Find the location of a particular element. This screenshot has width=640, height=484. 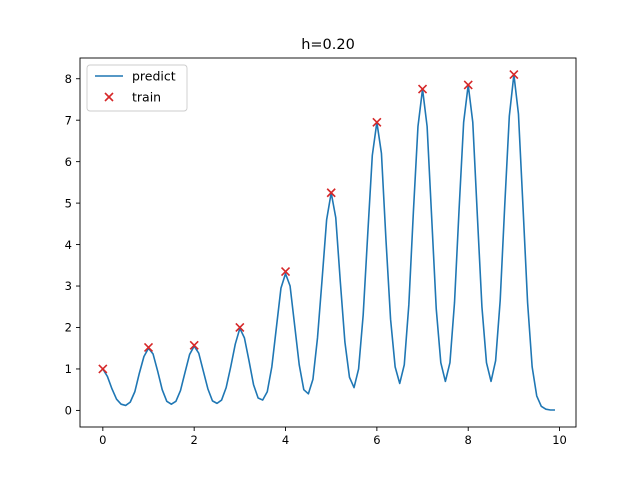

x-tick-label: 6 is located at coordinates (376, 440).